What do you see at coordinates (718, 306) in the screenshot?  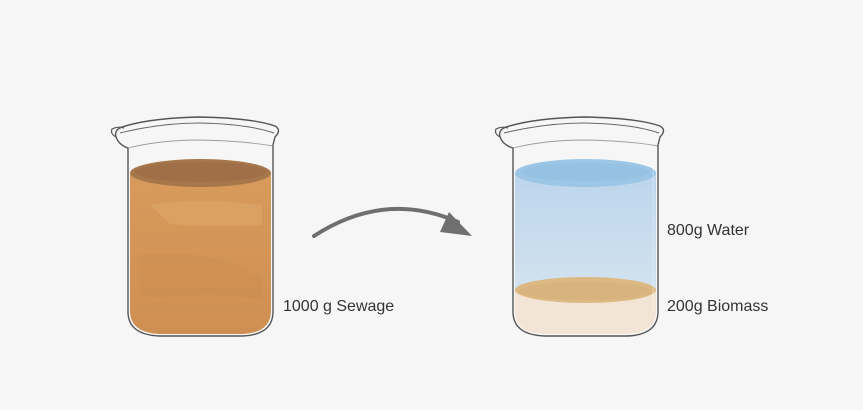 I see `biomass-label: 200g Biomass` at bounding box center [718, 306].